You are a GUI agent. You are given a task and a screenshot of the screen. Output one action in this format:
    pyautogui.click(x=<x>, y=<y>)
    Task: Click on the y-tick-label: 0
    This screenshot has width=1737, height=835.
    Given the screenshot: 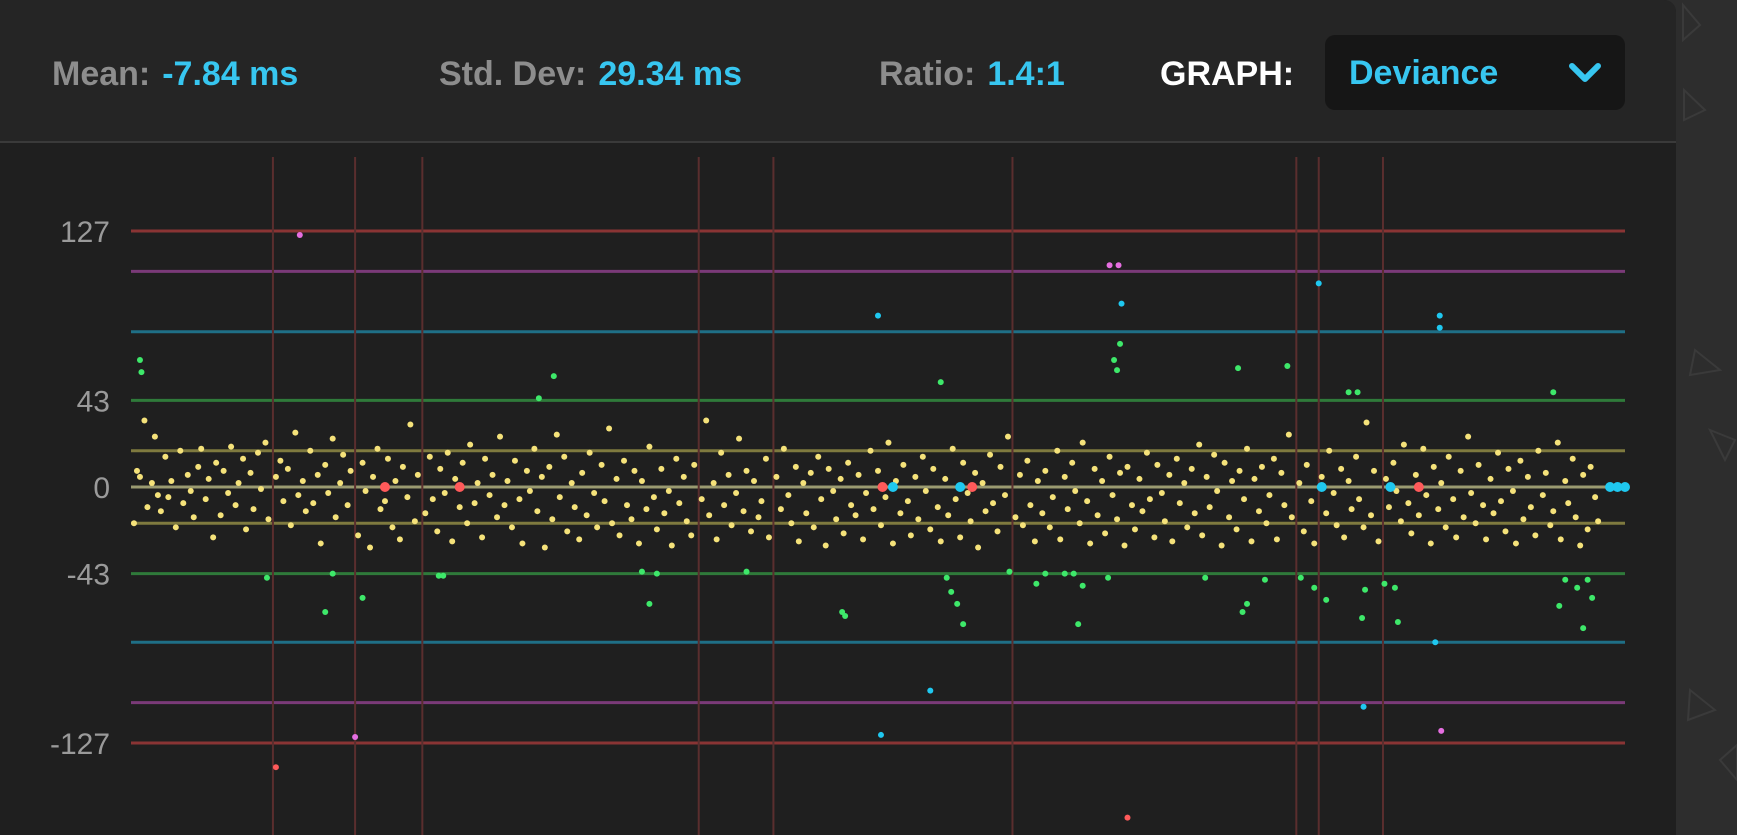 What is the action you would take?
    pyautogui.click(x=101, y=488)
    